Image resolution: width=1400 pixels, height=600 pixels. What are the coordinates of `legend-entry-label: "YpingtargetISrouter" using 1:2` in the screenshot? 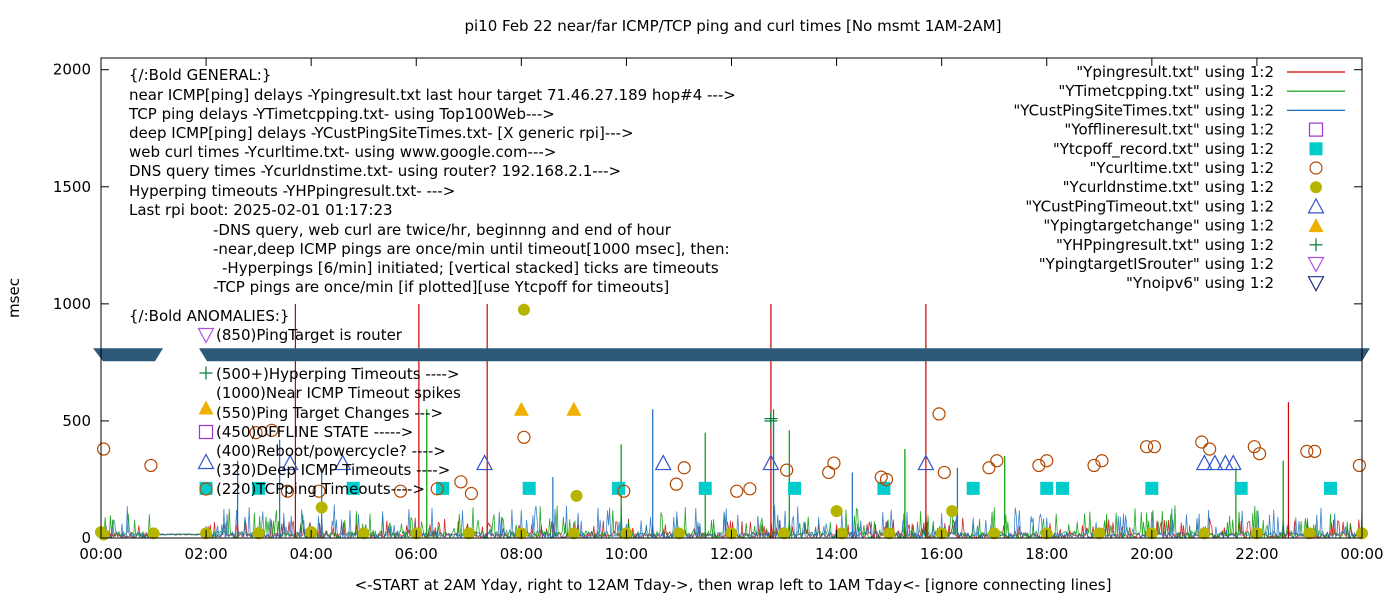 It's located at (1156, 264).